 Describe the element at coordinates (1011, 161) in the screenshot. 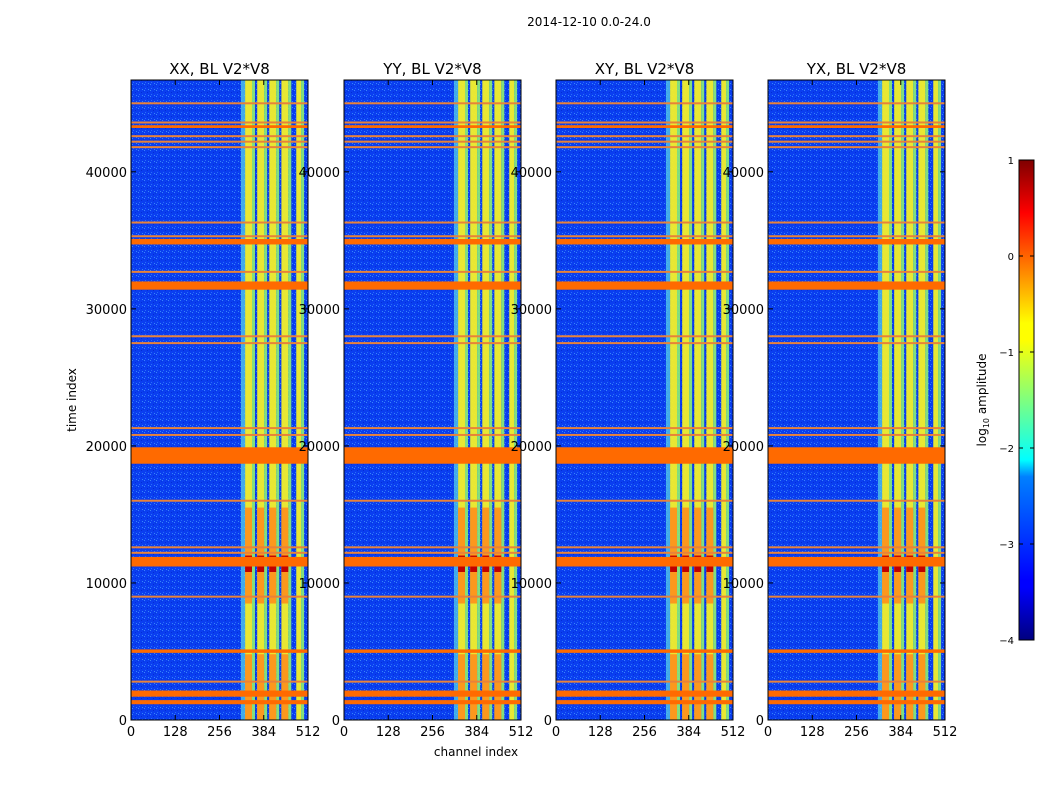

I see `colorbar-tick-label: 1` at that location.